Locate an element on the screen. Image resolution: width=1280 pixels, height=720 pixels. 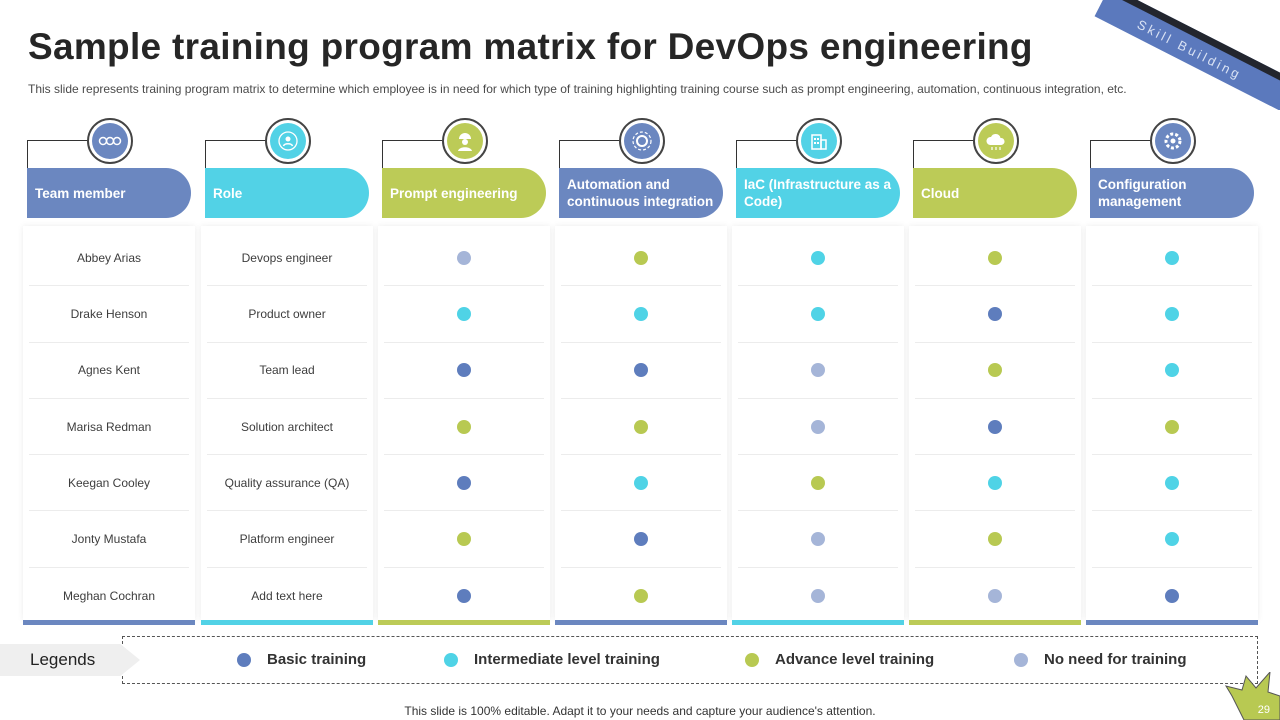
legend-label: Intermediate level training is located at coordinates (567, 659).